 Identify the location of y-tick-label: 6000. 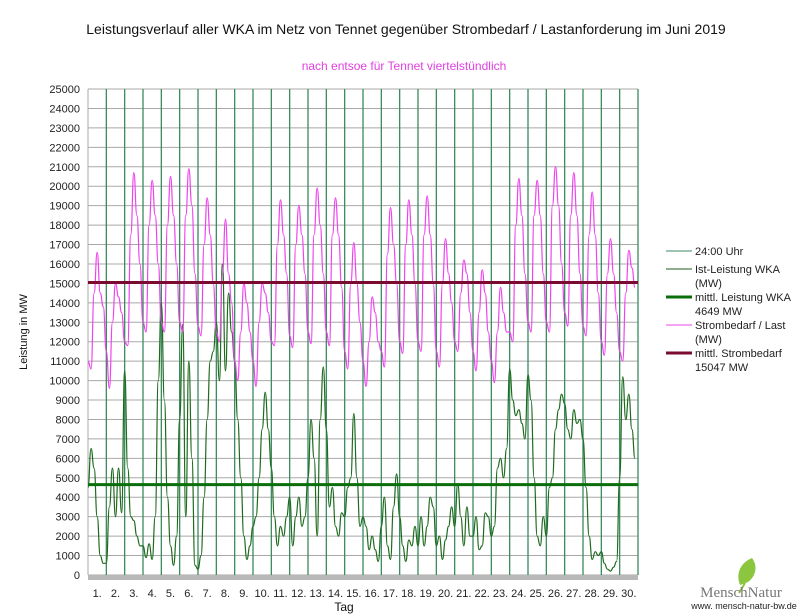
(68, 459).